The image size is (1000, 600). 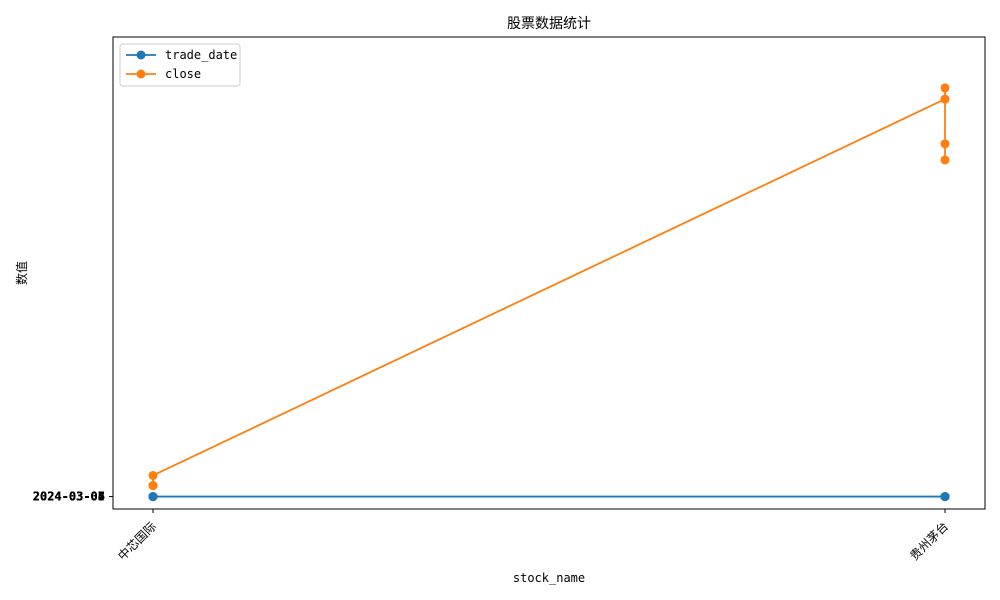 What do you see at coordinates (183, 74) in the screenshot?
I see `legend-label: close` at bounding box center [183, 74].